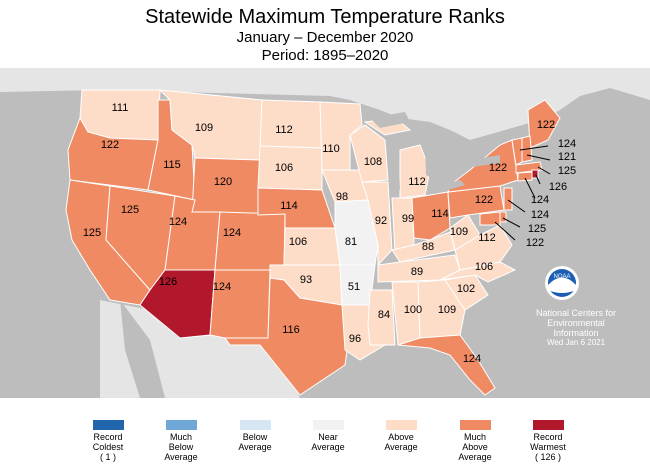 The image size is (650, 475). What do you see at coordinates (373, 162) in the screenshot?
I see `label-WI: 108` at bounding box center [373, 162].